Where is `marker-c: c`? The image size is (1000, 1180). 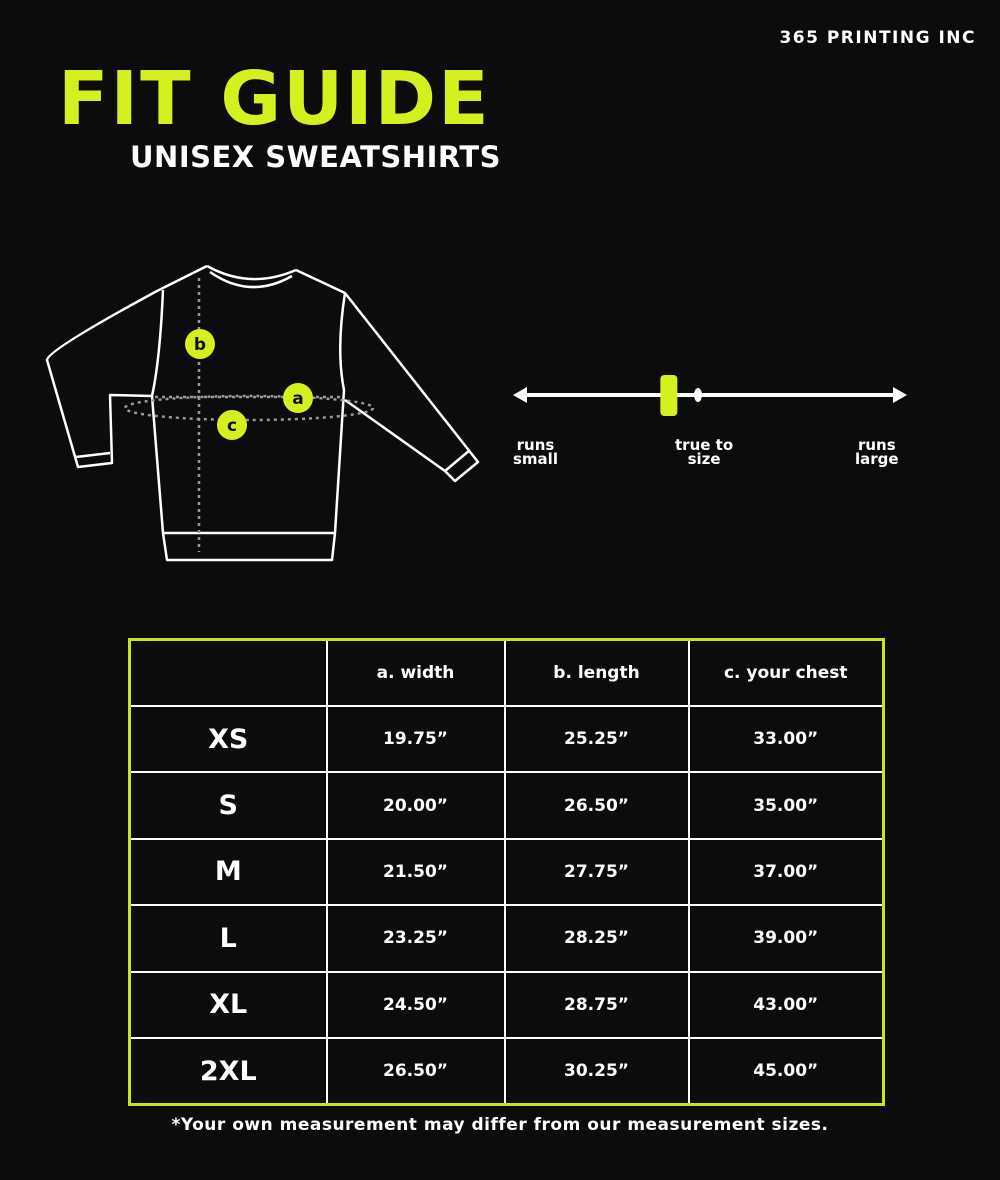 marker-c: c is located at coordinates (232, 425).